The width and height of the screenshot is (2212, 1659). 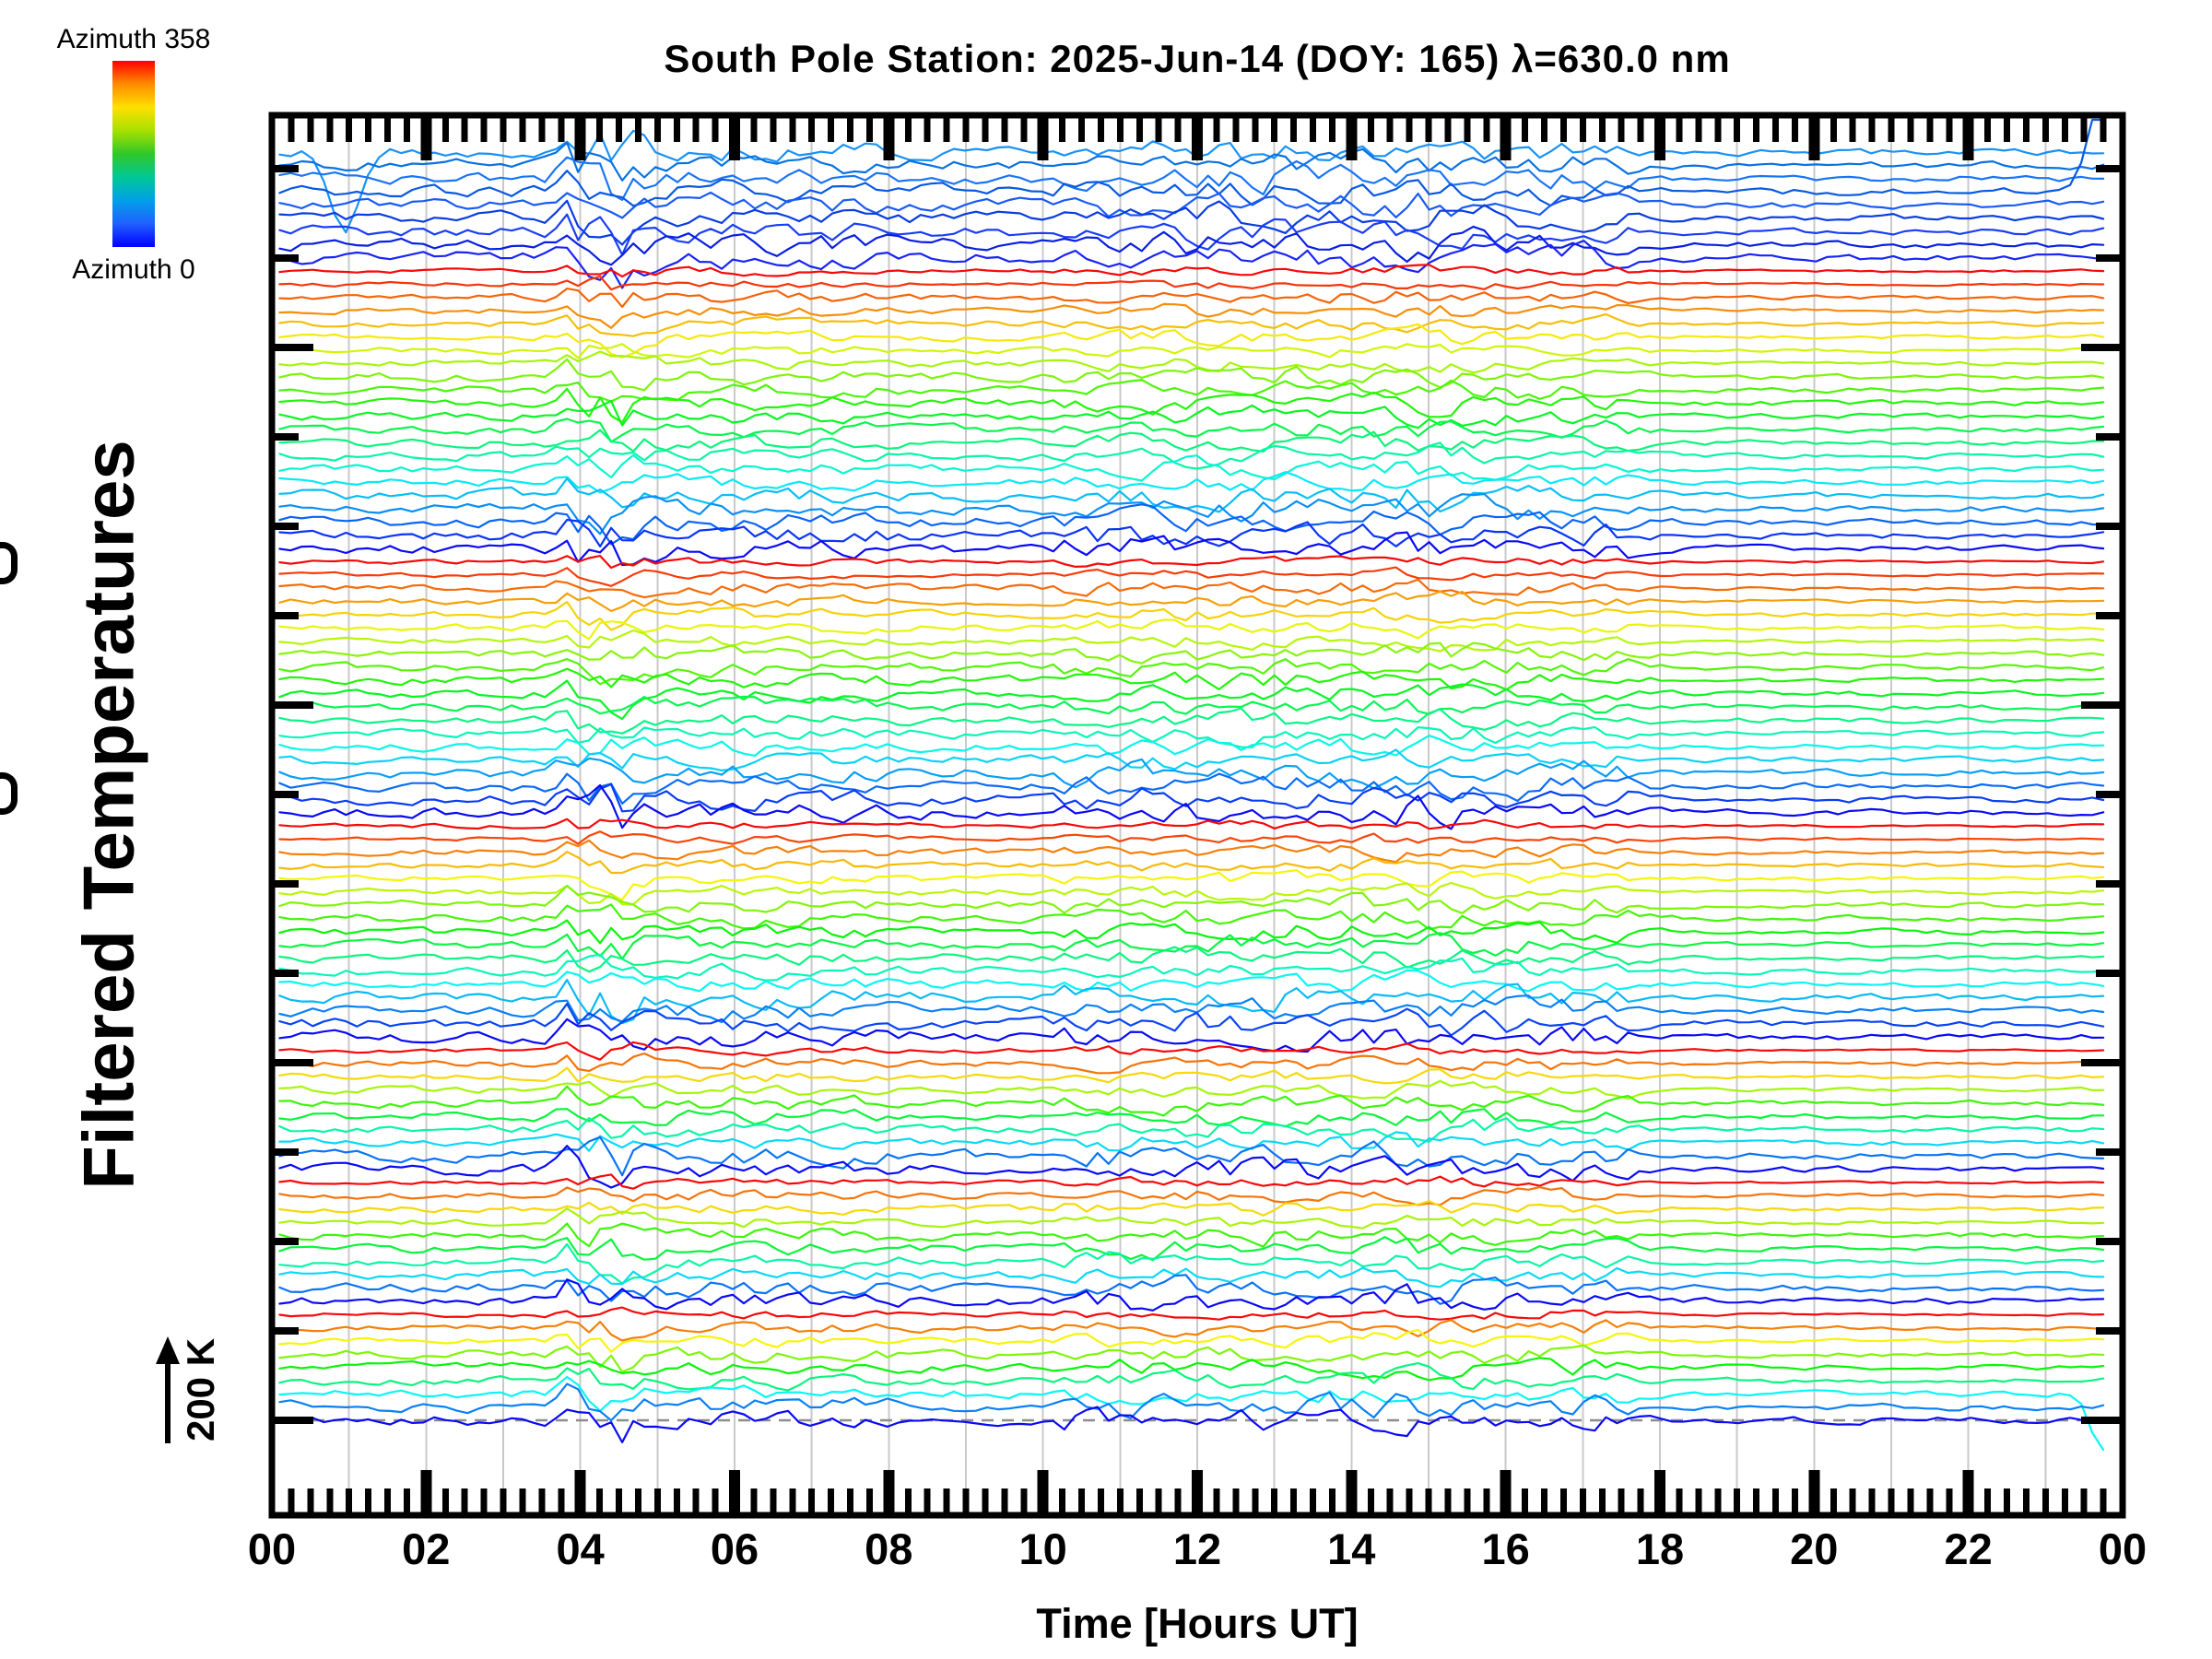 What do you see at coordinates (1197, 1623) in the screenshot?
I see `x-axis-title: Time [Hours UT]` at bounding box center [1197, 1623].